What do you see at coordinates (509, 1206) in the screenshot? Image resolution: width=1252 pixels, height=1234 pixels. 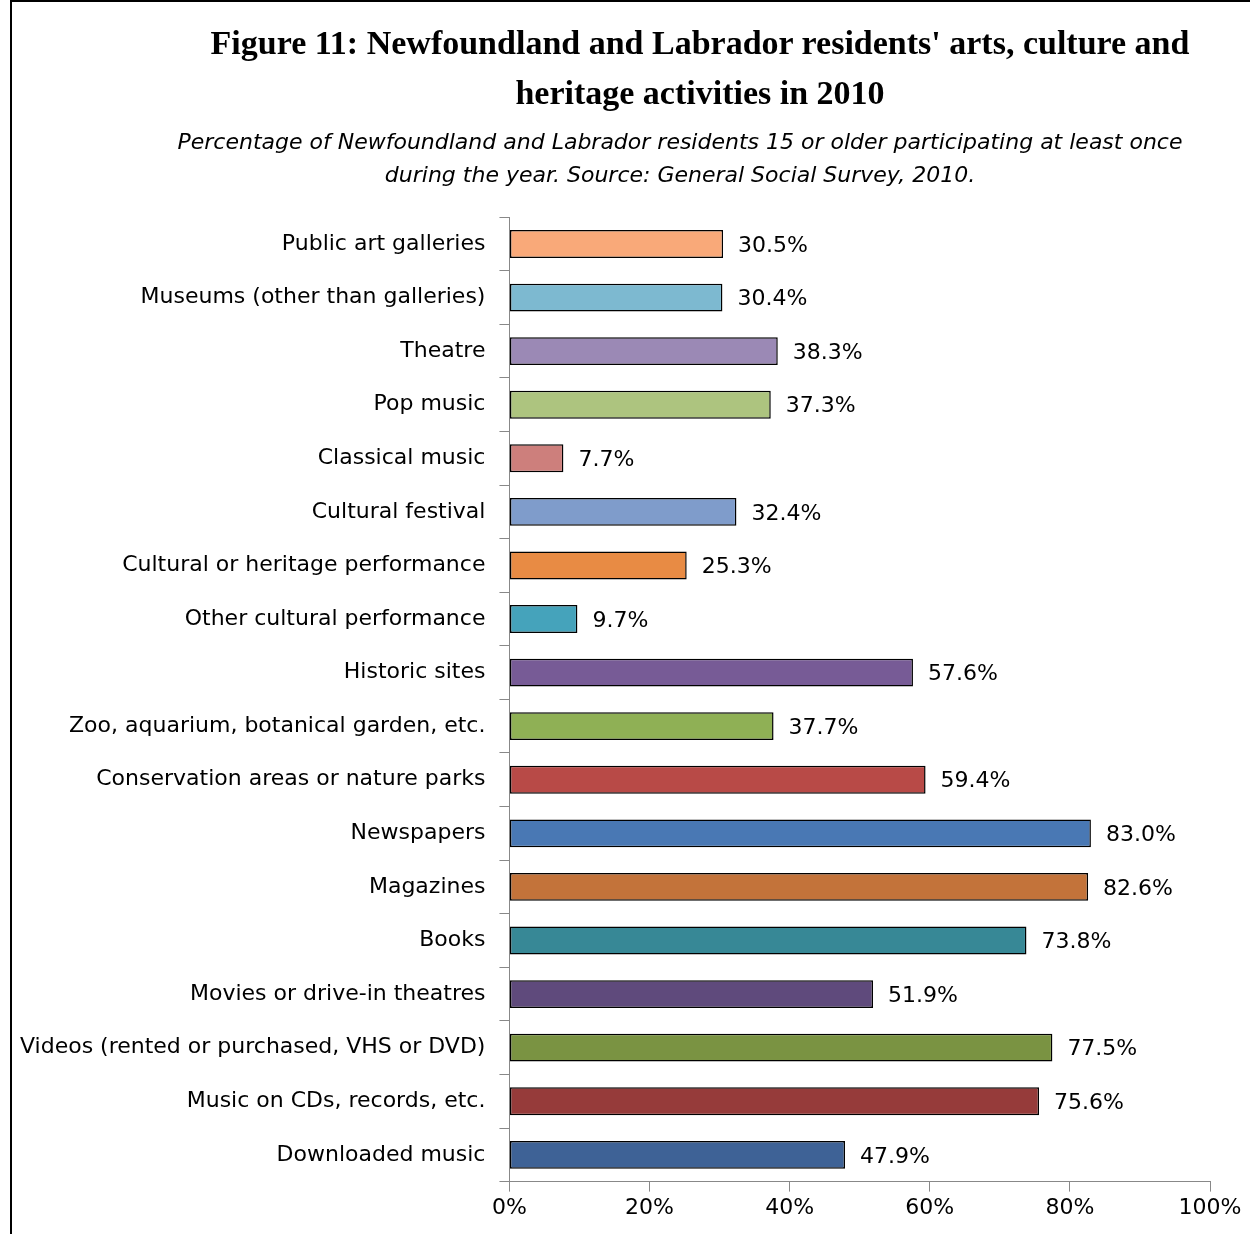 I see `x-tick-label: 0%` at bounding box center [509, 1206].